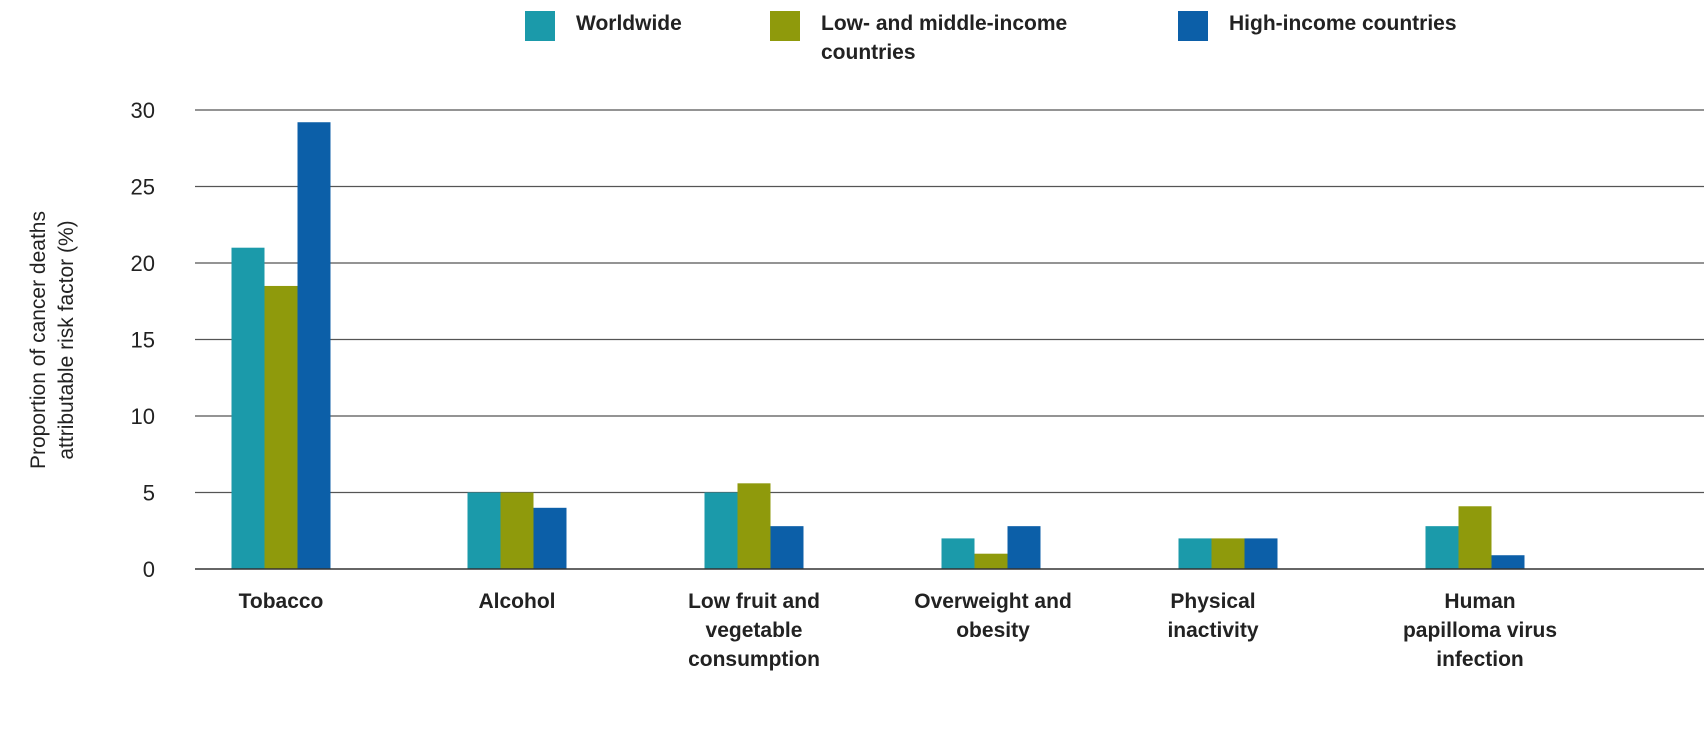 This screenshot has width=1704, height=735. I want to click on y-tick-label: 25, so click(143, 187).